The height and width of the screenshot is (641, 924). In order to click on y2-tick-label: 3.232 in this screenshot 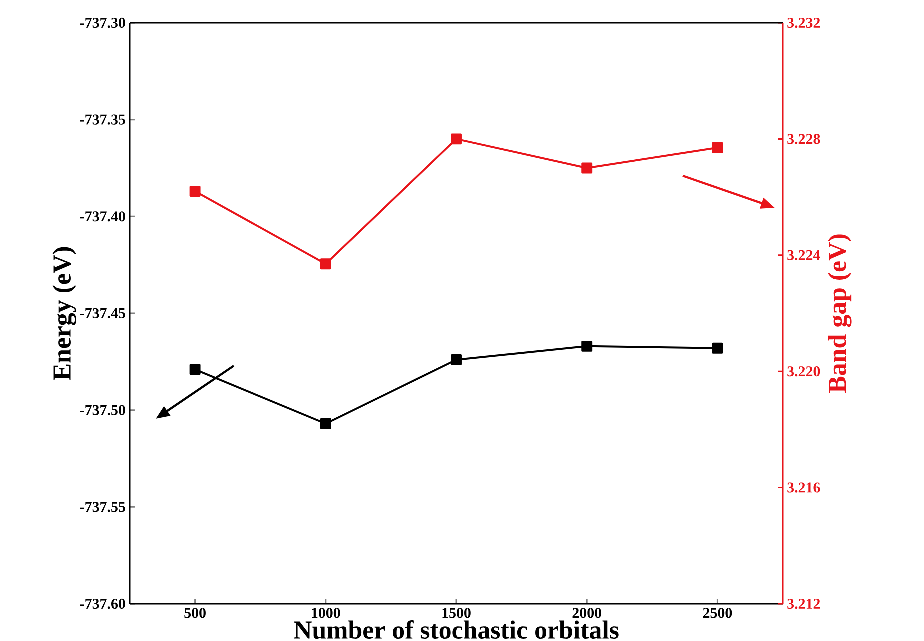, I will do `click(804, 23)`.